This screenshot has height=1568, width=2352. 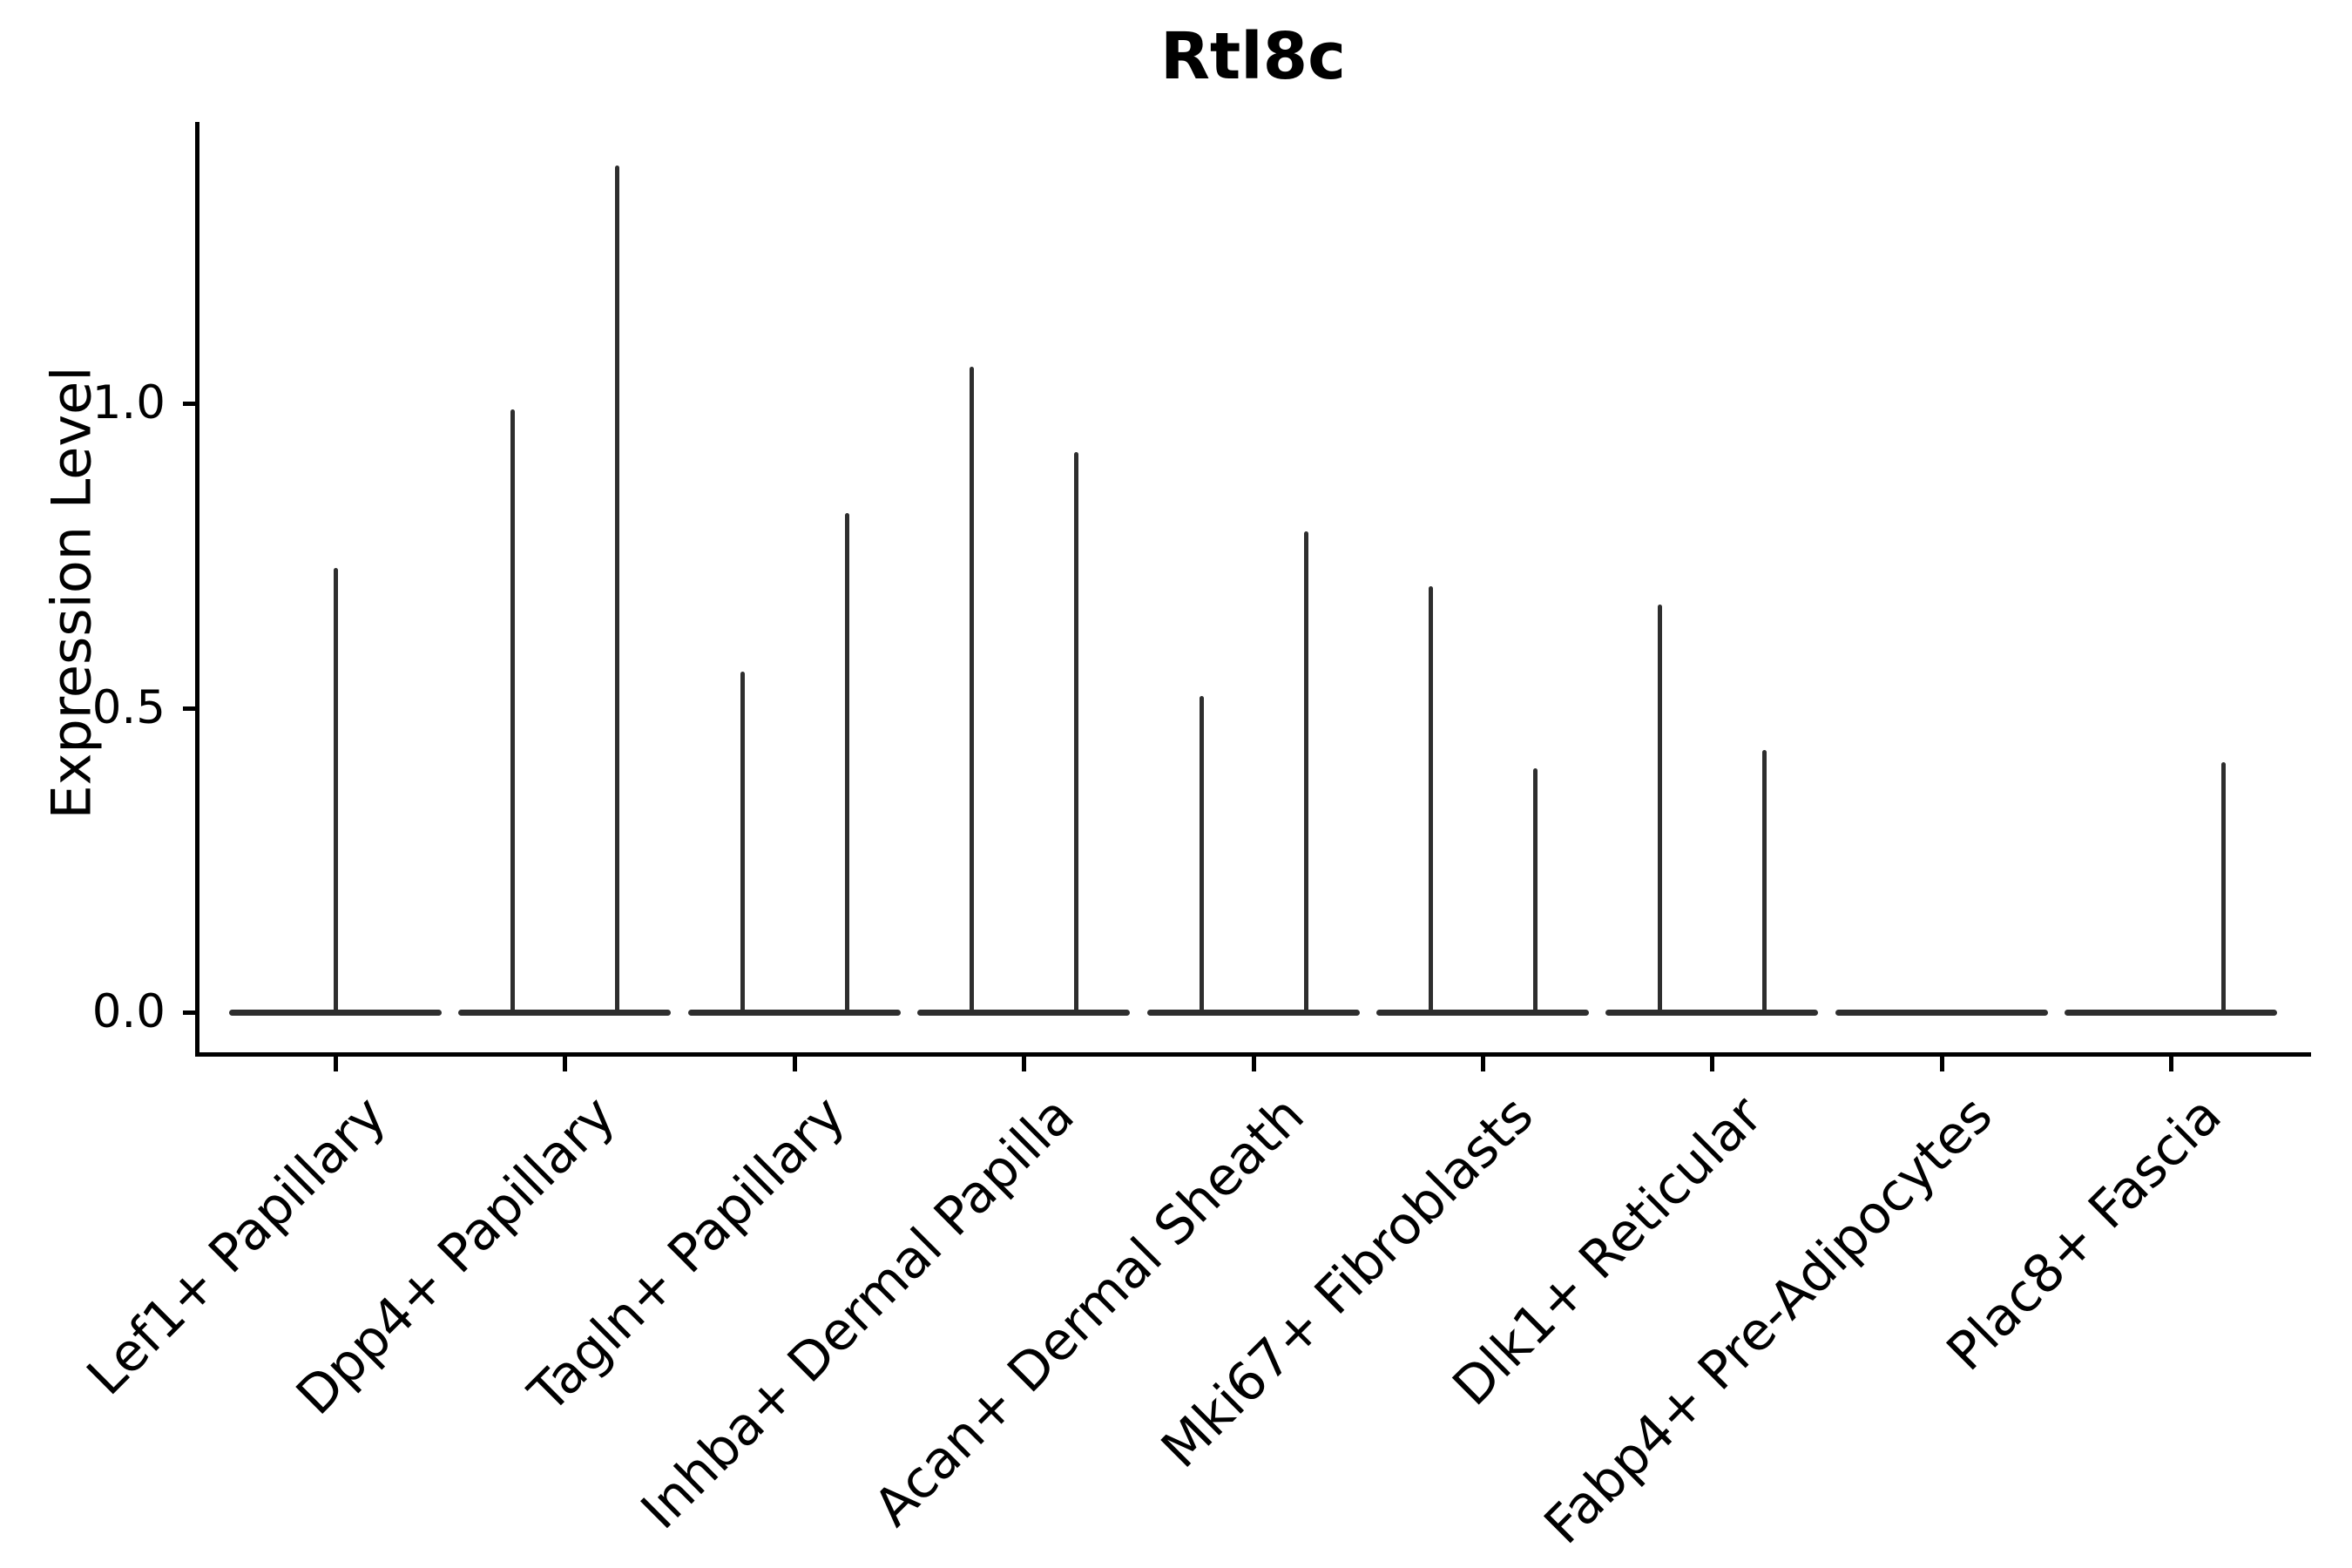 I want to click on chart-title: Rtl8c, so click(x=1253, y=56).